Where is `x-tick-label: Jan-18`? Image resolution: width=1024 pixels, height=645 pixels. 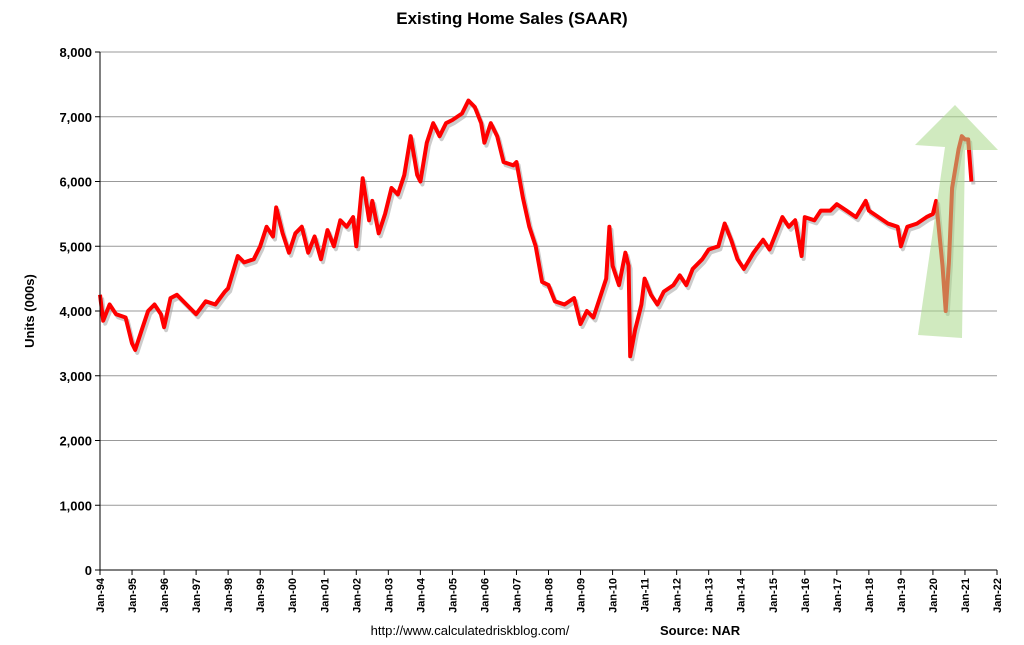
x-tick-label: Jan-18 is located at coordinates (870, 595).